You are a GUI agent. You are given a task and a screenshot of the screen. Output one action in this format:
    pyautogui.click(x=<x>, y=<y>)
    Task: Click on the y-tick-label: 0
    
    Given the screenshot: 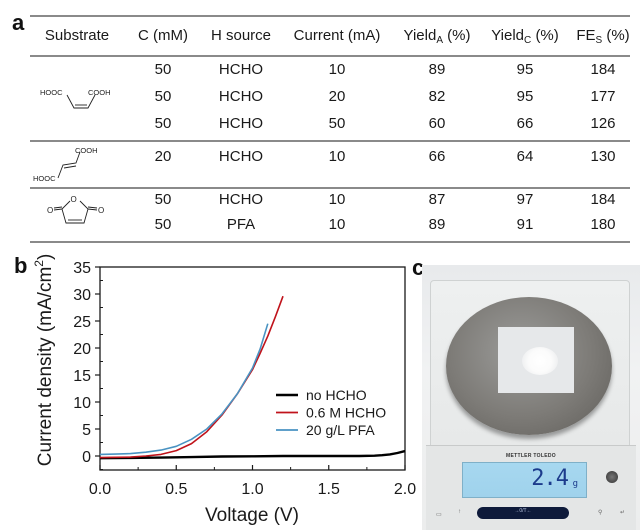 What is the action you would take?
    pyautogui.click(x=86, y=457)
    